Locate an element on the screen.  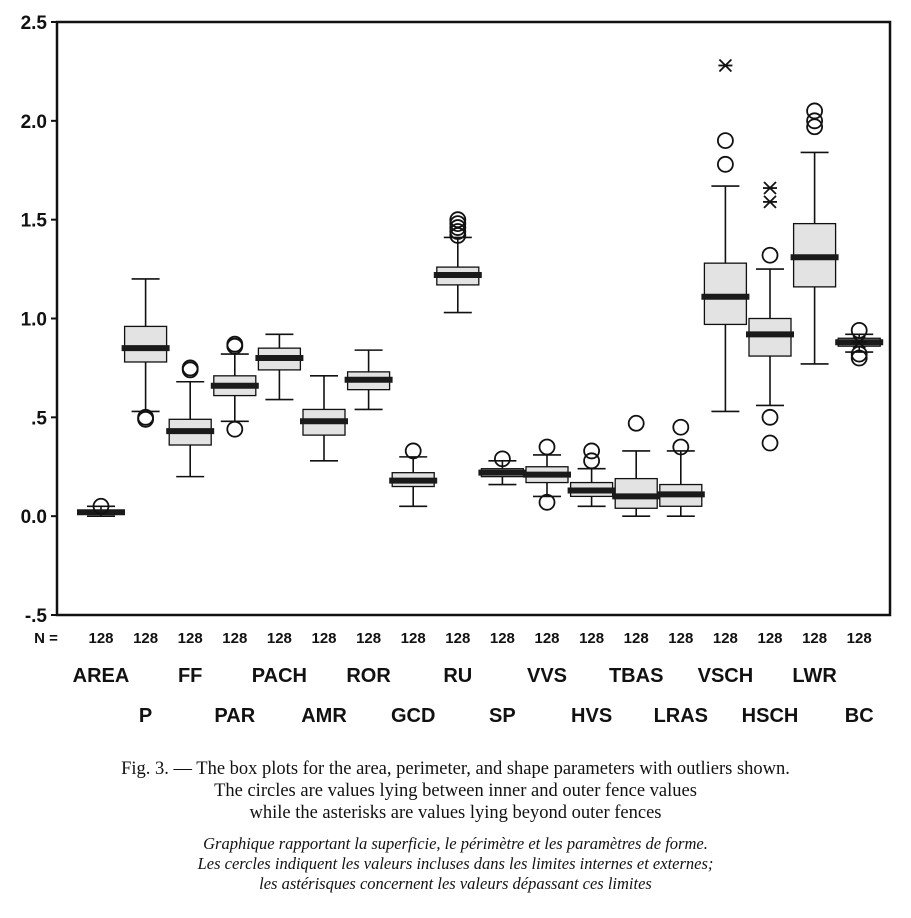
y-tick-label: -.5 is located at coordinates (36, 616).